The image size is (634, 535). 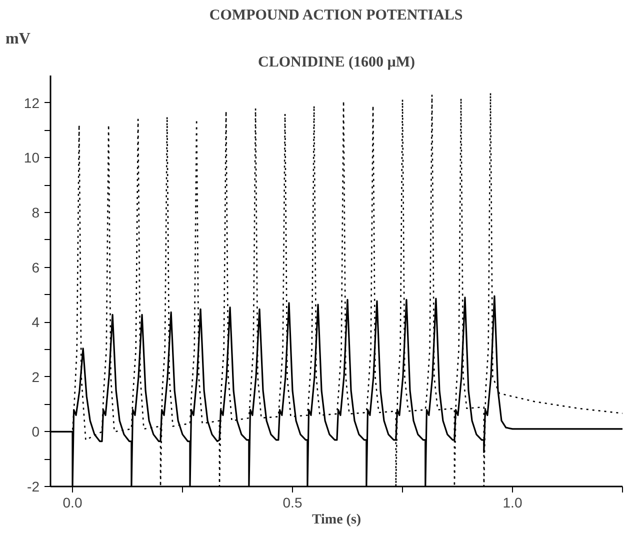 I want to click on y-tick-label: 12, so click(x=32, y=102).